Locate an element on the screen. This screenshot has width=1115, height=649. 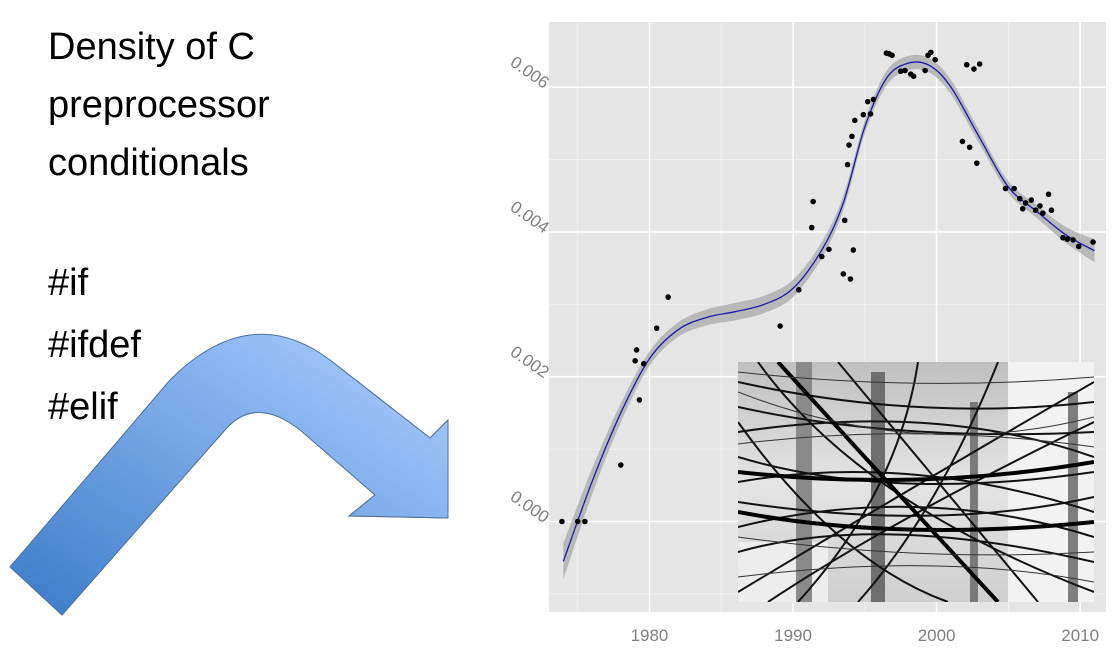
directive-elif: #elif is located at coordinates (83, 407).